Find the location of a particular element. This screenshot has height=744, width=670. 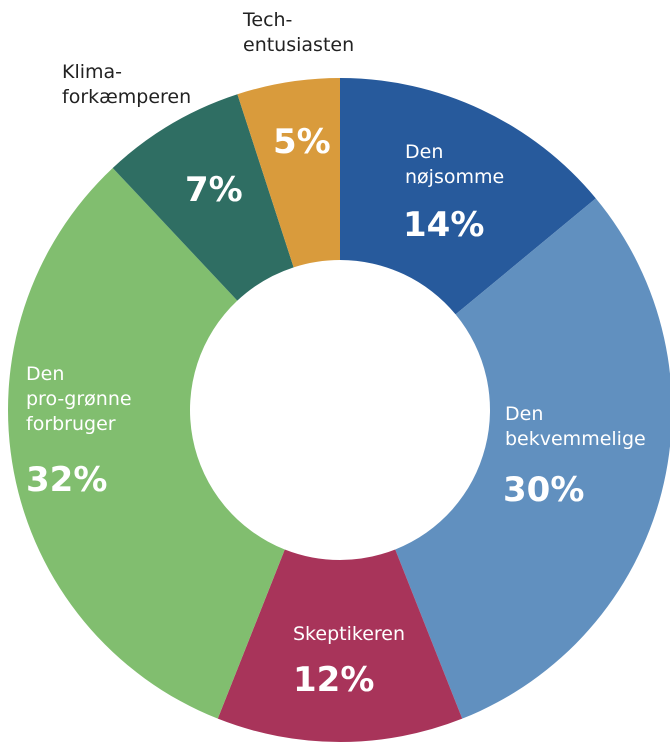

value-label: 7% is located at coordinates (214, 190).